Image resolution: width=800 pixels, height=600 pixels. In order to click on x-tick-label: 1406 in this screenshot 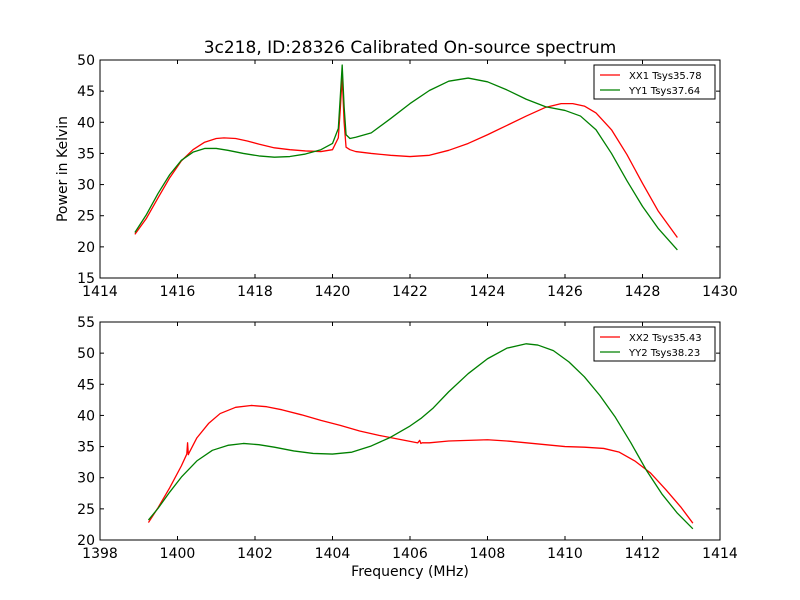, I will do `click(410, 554)`.